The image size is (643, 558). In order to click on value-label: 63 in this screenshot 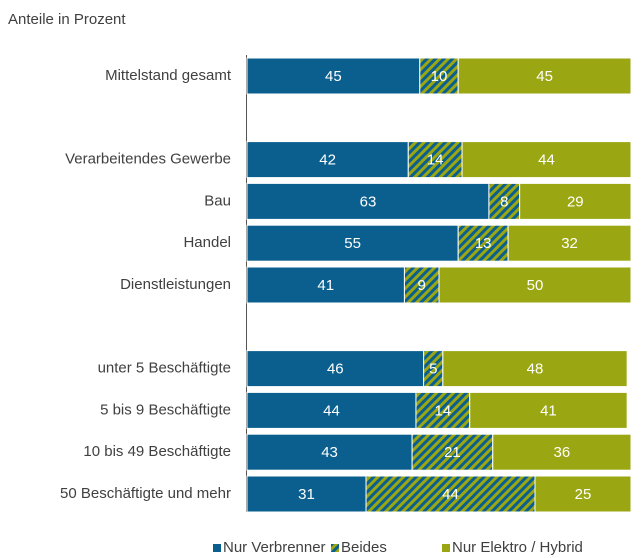, I will do `click(368, 201)`.